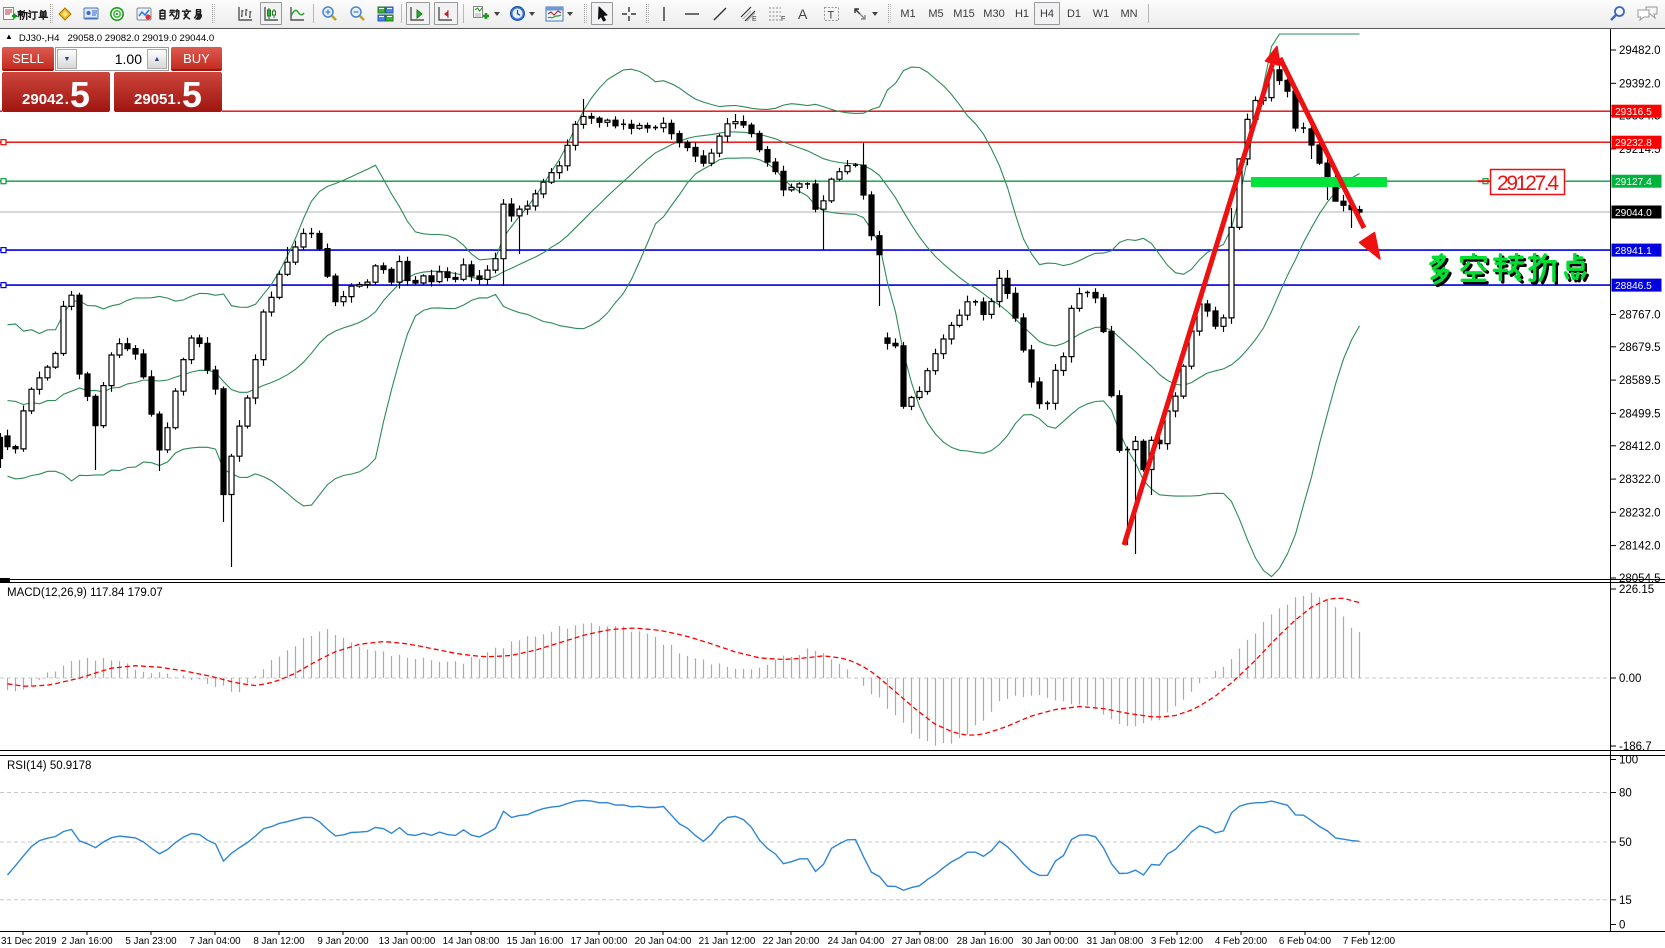 Image resolution: width=1665 pixels, height=948 pixels. I want to click on svg-text: 28 Jan 16:00, so click(985, 941).